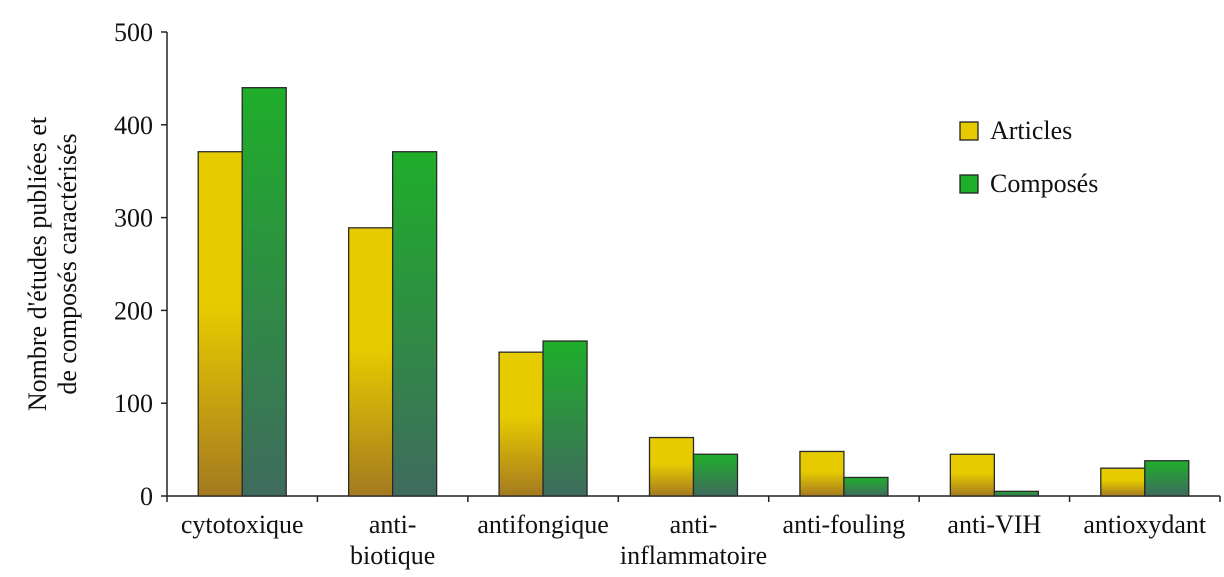 The image size is (1224, 577). What do you see at coordinates (969, 131) in the screenshot?
I see `legend-swatch-articles` at bounding box center [969, 131].